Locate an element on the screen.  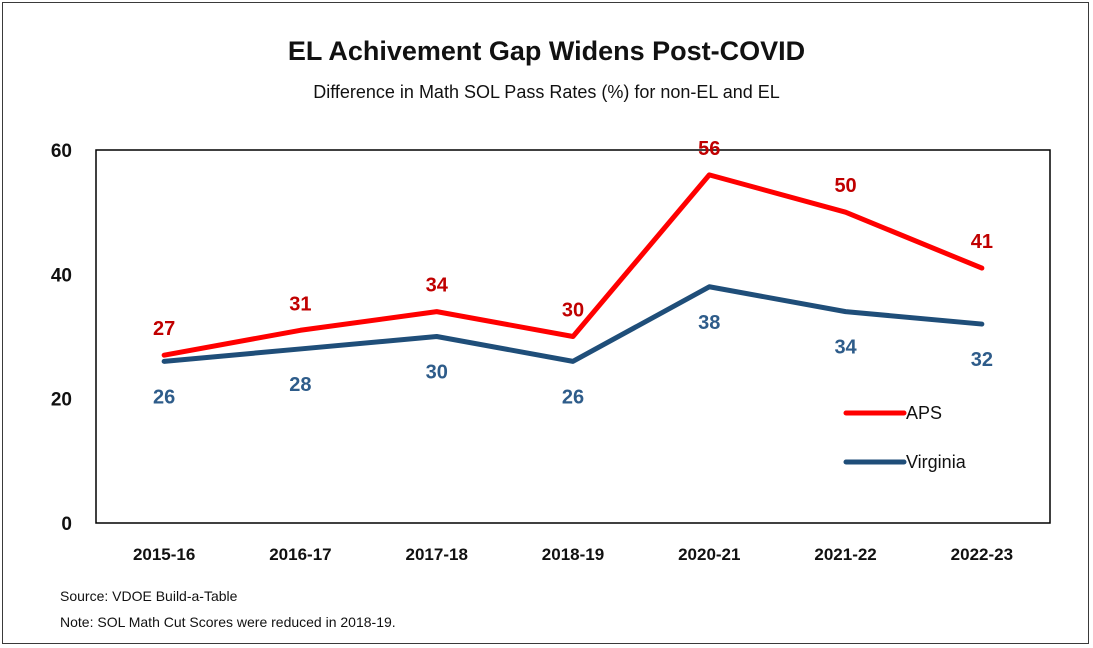
x-tick-label: 2020-21 is located at coordinates (709, 554).